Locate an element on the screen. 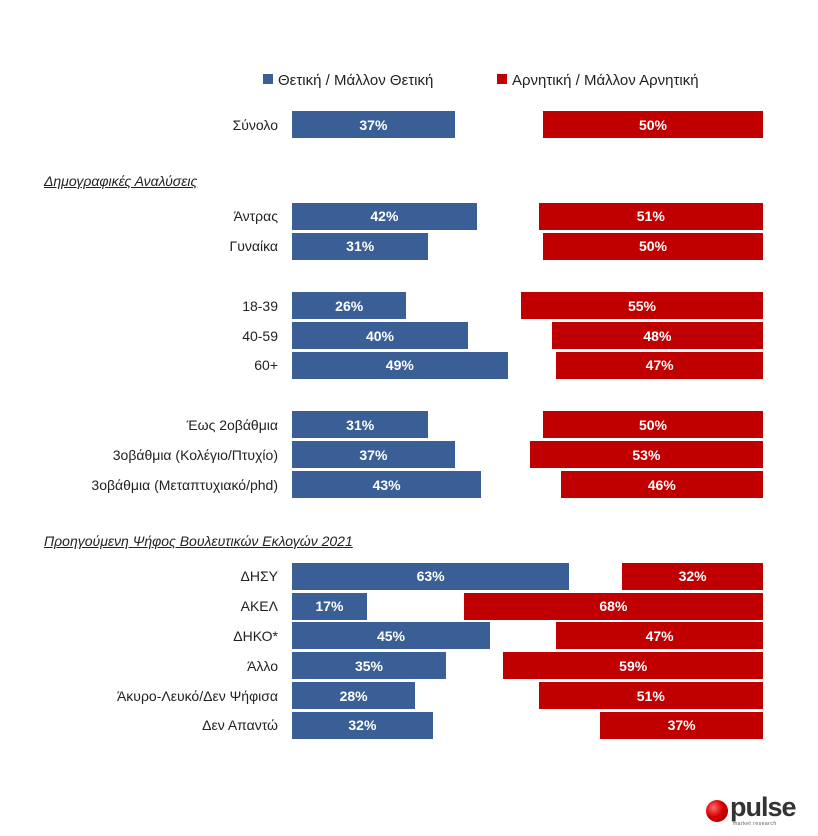 This screenshot has height=836, width=818. positive-value-label: 40% is located at coordinates (380, 335).